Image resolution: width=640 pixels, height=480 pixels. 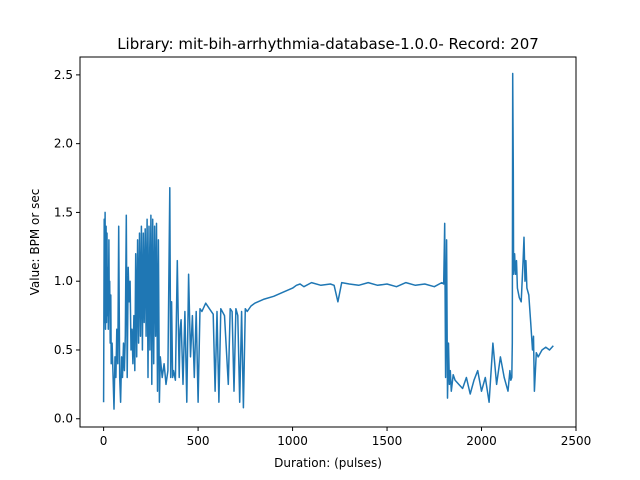 I want to click on y-tick-label: 0.5, so click(x=63, y=350).